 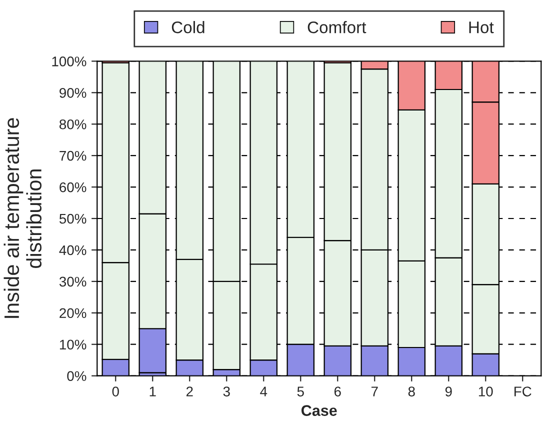 I want to click on y-tick-label: 40%, so click(x=72, y=250).